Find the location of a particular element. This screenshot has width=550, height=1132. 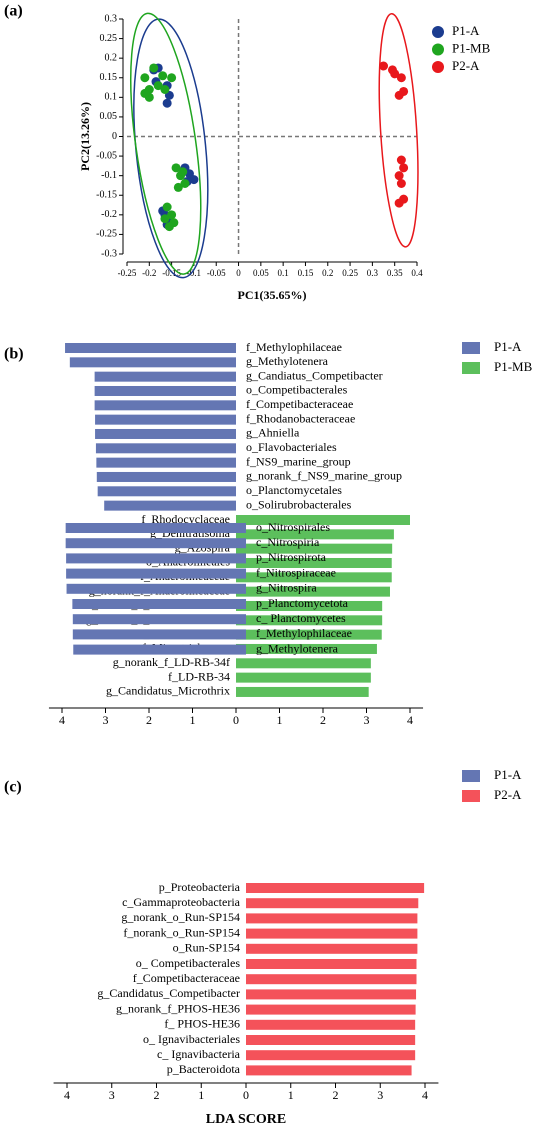

bar-label: o_Nitrospirales is located at coordinates (293, 527).